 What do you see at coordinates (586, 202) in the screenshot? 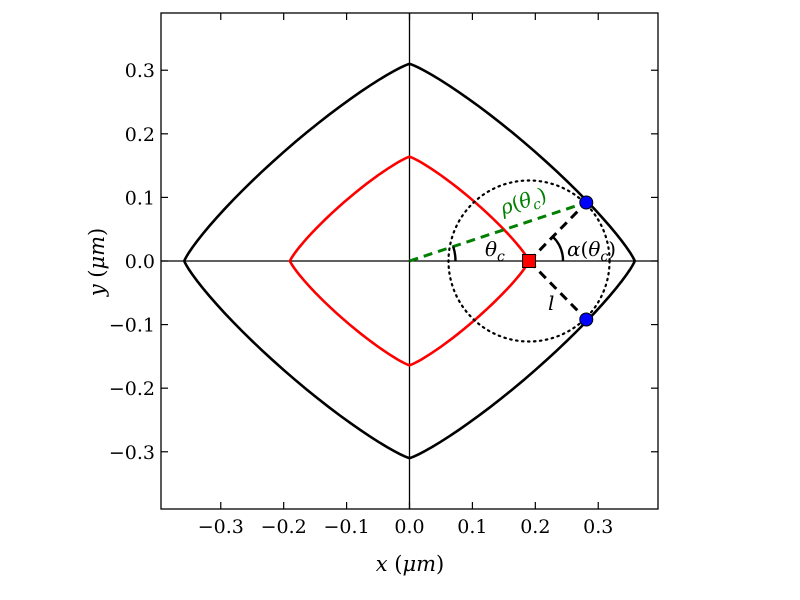
I see `intersection-point-upper` at bounding box center [586, 202].